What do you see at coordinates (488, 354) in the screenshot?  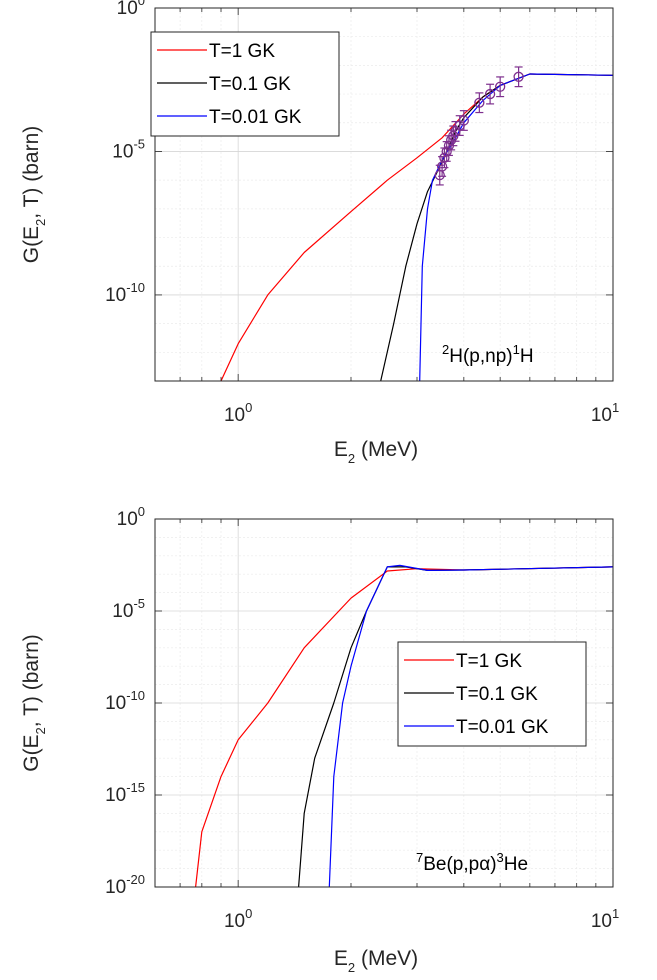 I see `reaction-annotation: 2H(p,np)1H` at bounding box center [488, 354].